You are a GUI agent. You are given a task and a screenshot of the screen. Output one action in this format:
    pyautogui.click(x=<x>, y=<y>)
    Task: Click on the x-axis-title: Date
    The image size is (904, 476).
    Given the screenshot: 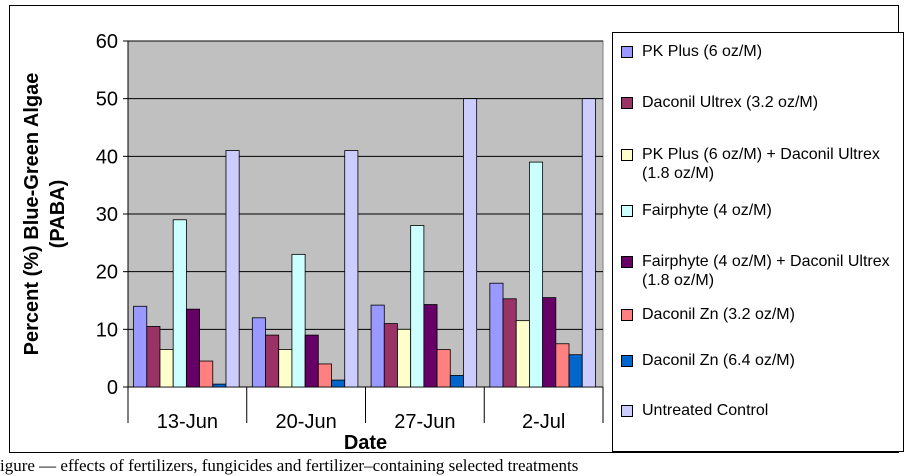 What is the action you would take?
    pyautogui.click(x=365, y=442)
    